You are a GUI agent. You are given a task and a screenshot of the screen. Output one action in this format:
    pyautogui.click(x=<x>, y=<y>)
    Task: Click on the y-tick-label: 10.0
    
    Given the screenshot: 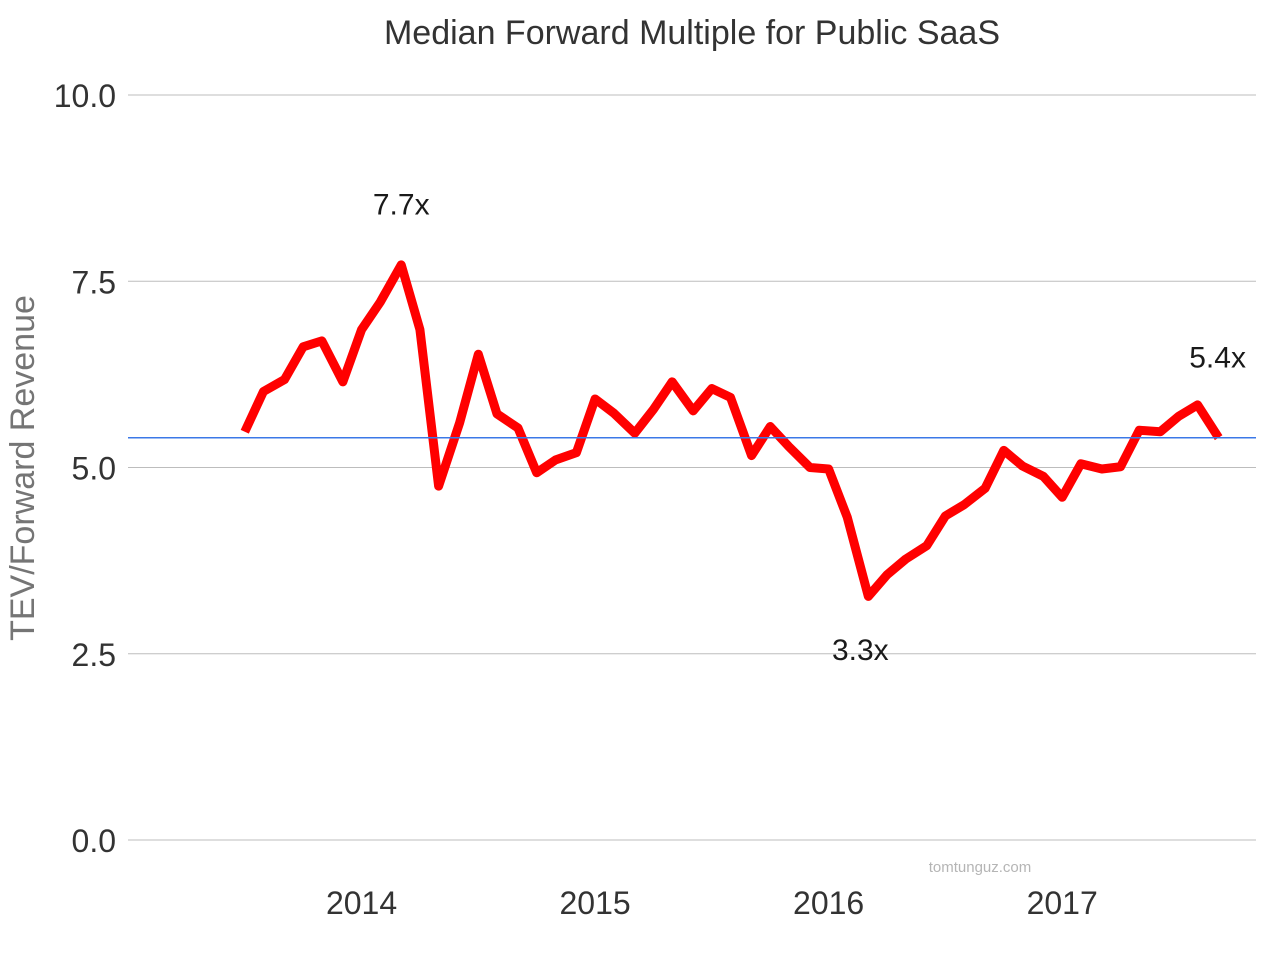 What is the action you would take?
    pyautogui.click(x=85, y=96)
    